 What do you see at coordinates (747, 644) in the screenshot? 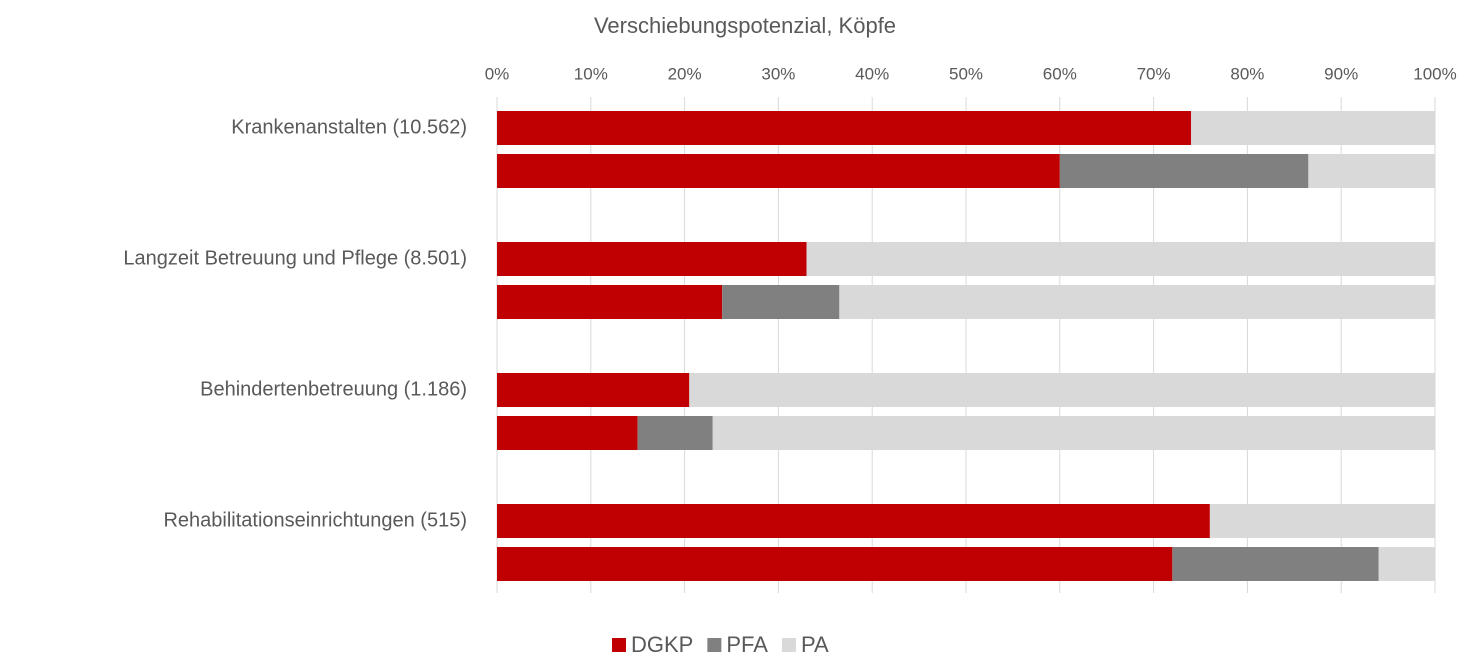
I see `legend-label: PFA` at bounding box center [747, 644].